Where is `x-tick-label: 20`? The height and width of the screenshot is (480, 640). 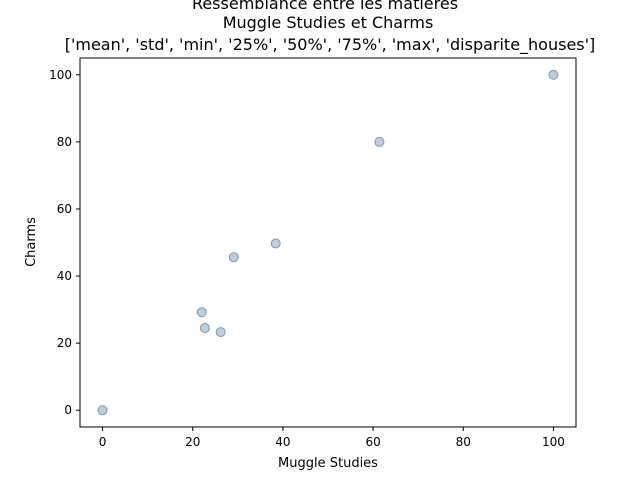 x-tick-label: 20 is located at coordinates (192, 442).